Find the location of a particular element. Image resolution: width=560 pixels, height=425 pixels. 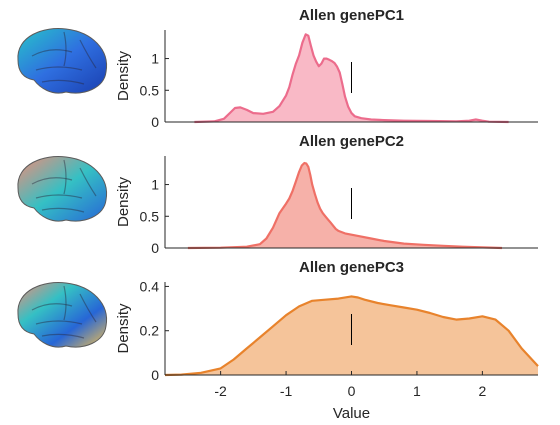

x-tick-label: 2 is located at coordinates (482, 391).